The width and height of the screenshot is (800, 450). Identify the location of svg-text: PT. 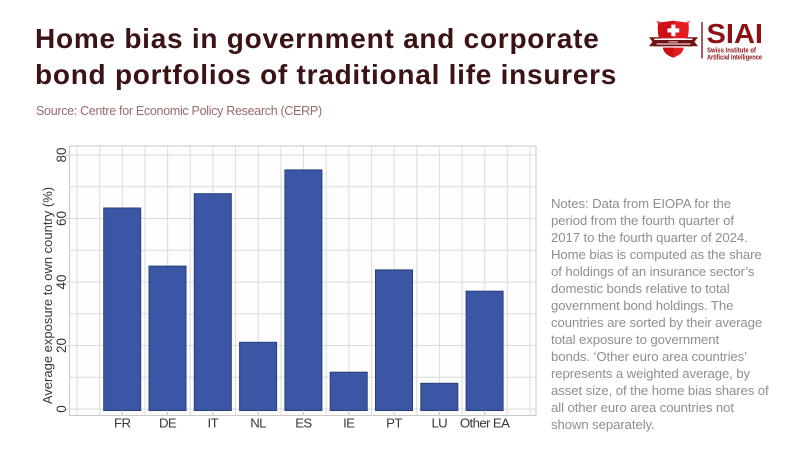
(394, 423).